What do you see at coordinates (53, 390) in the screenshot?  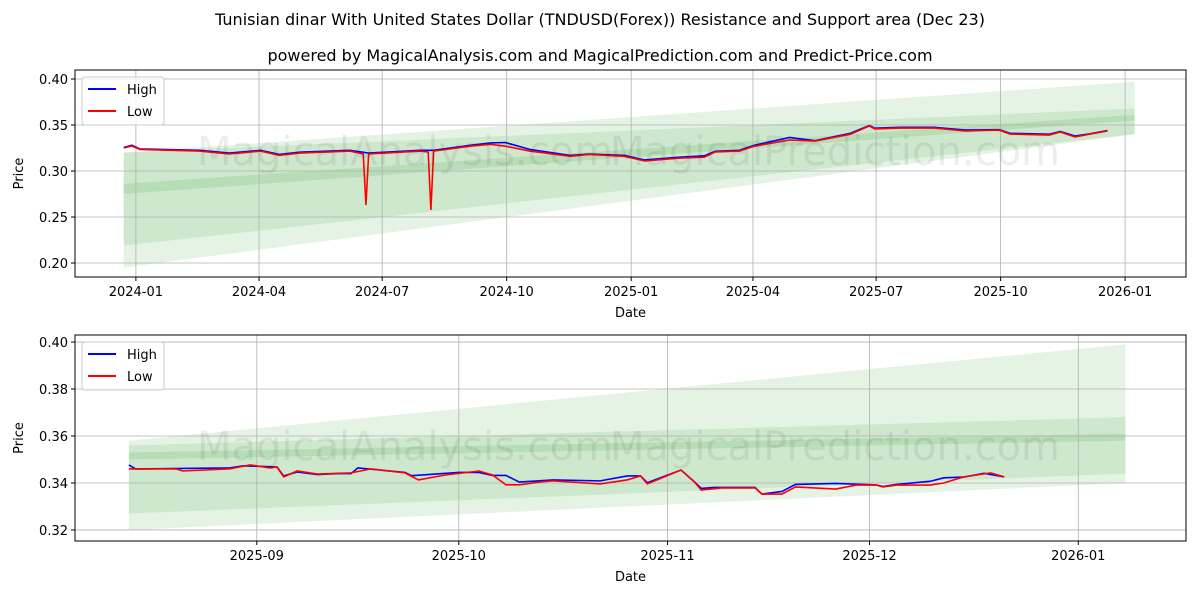 I see `y-tick-label: 0.38` at bounding box center [53, 390].